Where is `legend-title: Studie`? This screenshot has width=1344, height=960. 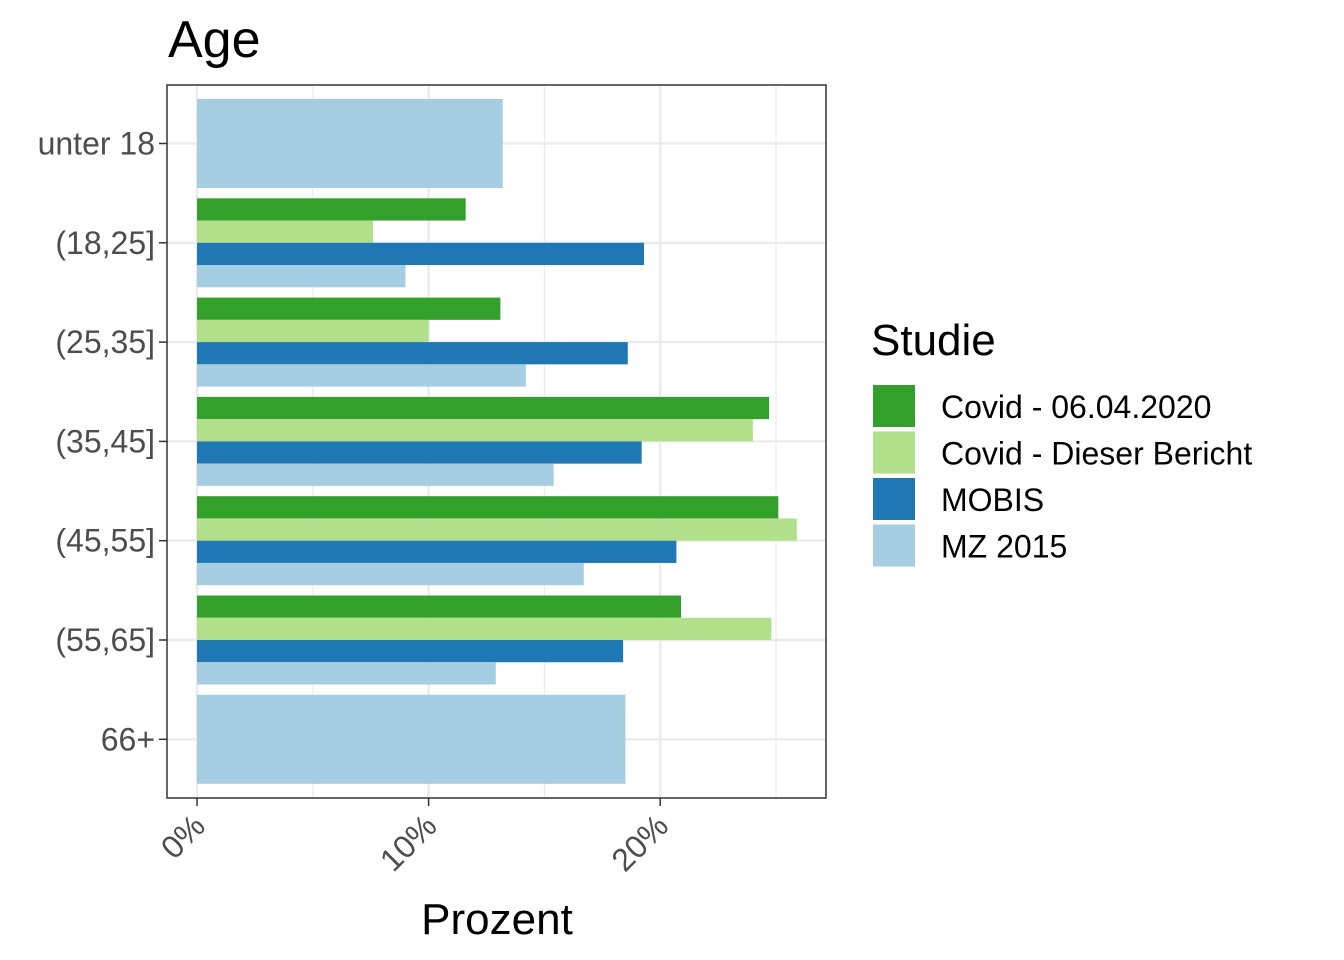 legend-title: Studie is located at coordinates (933, 340).